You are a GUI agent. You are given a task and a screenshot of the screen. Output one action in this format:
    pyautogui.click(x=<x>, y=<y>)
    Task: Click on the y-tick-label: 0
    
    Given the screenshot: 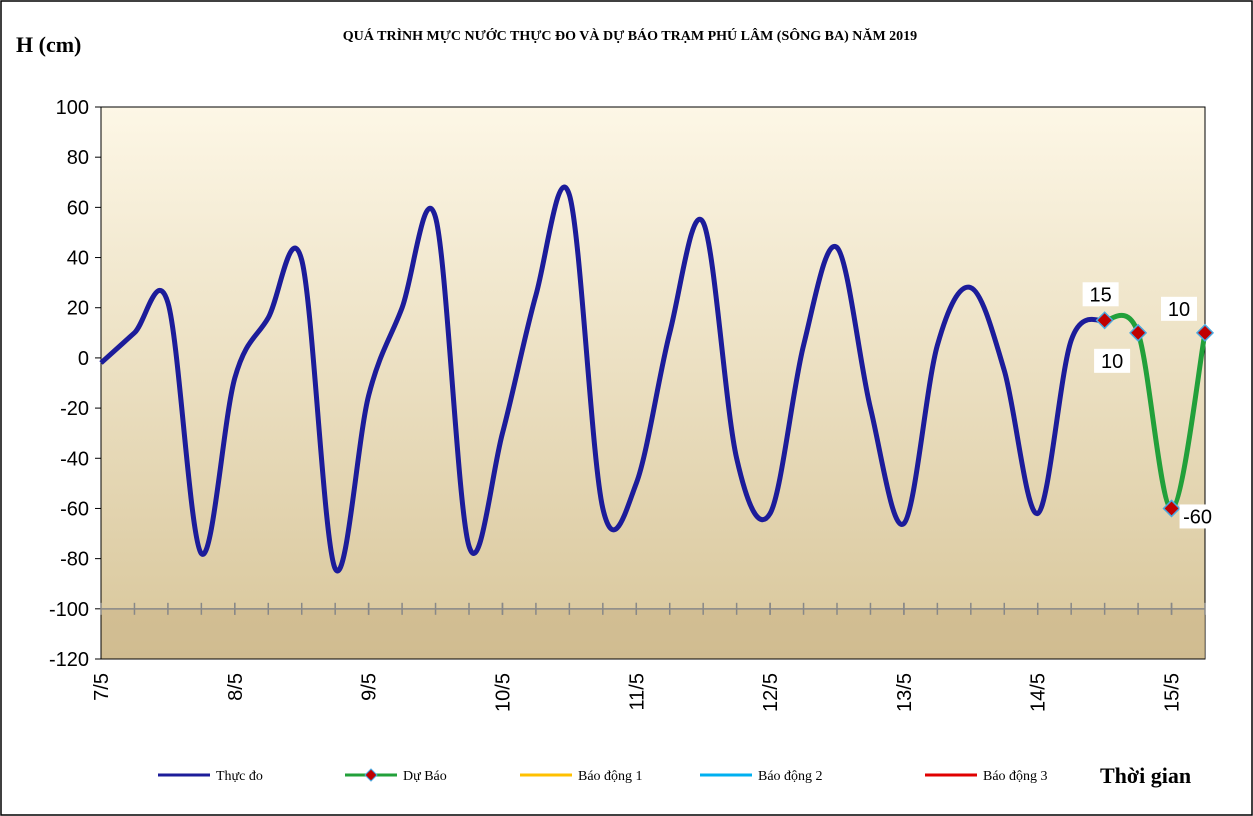 What is the action you would take?
    pyautogui.click(x=83, y=359)
    